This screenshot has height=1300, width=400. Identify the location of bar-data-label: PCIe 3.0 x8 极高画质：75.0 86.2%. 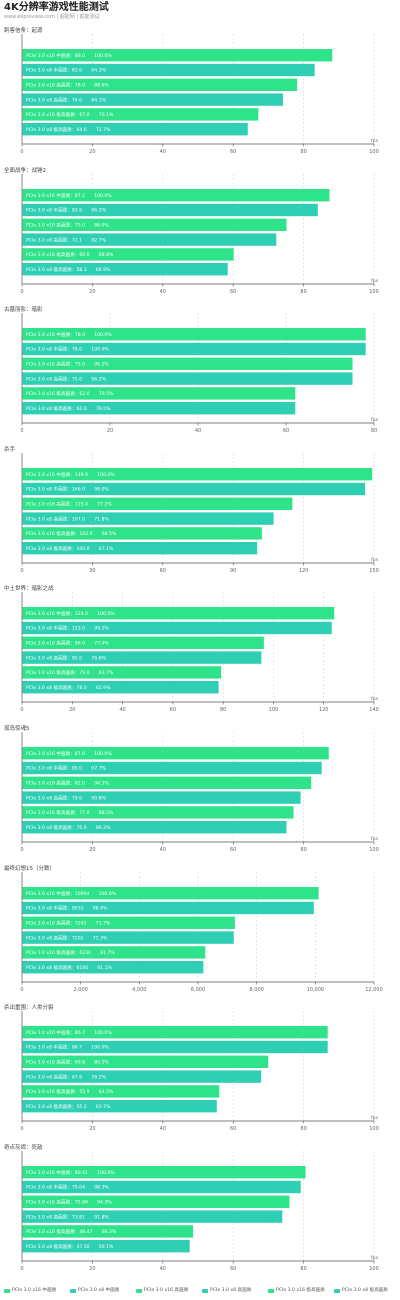
(68, 827).